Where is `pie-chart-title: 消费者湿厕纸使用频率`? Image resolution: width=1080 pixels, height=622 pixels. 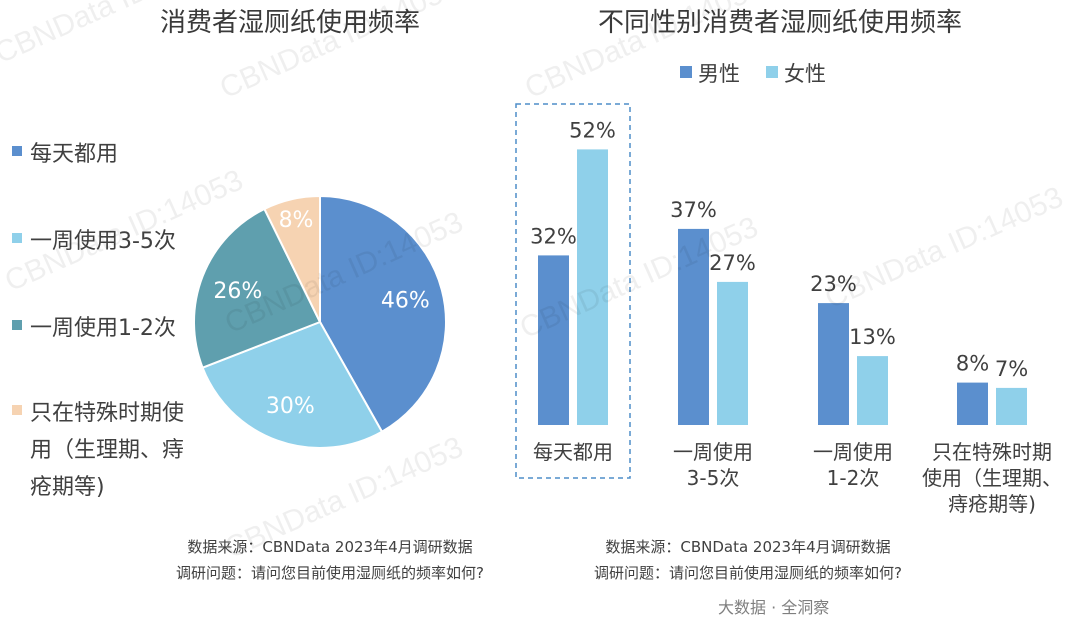
pie-chart-title: 消费者湿厕纸使用频率 is located at coordinates (289, 23).